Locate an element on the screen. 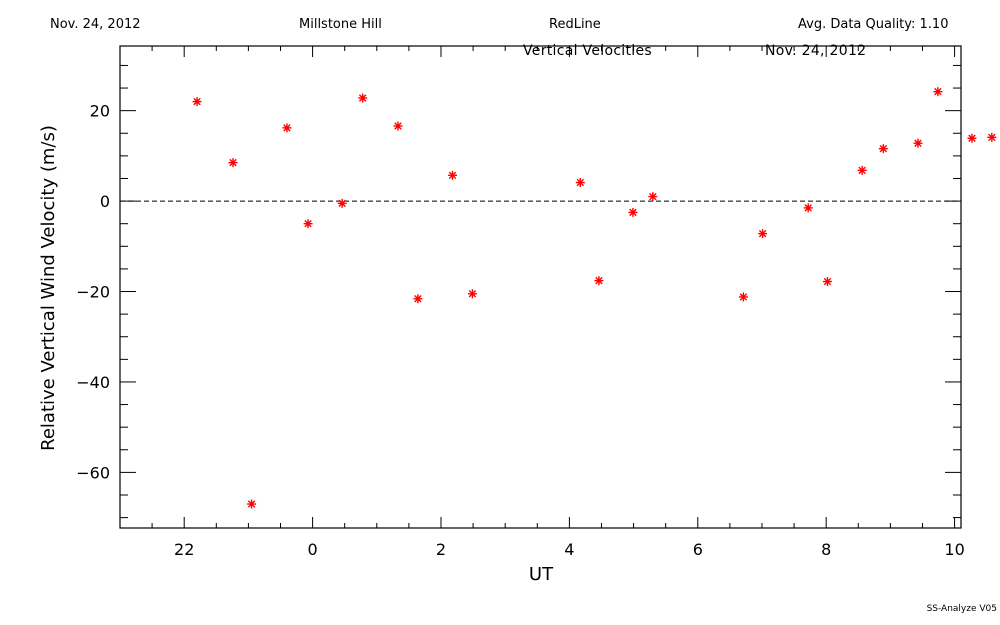 The image size is (1000, 625). x-axis-title: UT is located at coordinates (541, 574).